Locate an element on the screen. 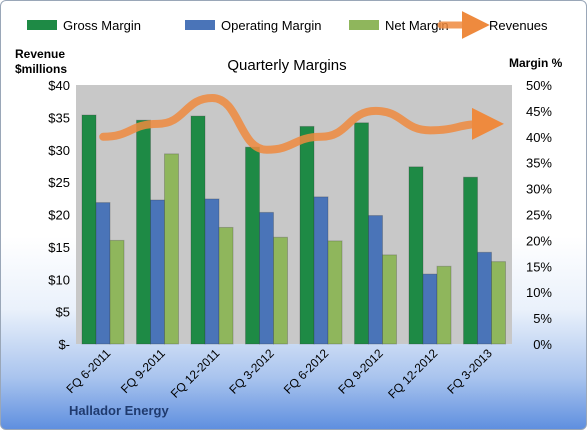 The image size is (587, 430). right-tick-label: 10% is located at coordinates (539, 292).